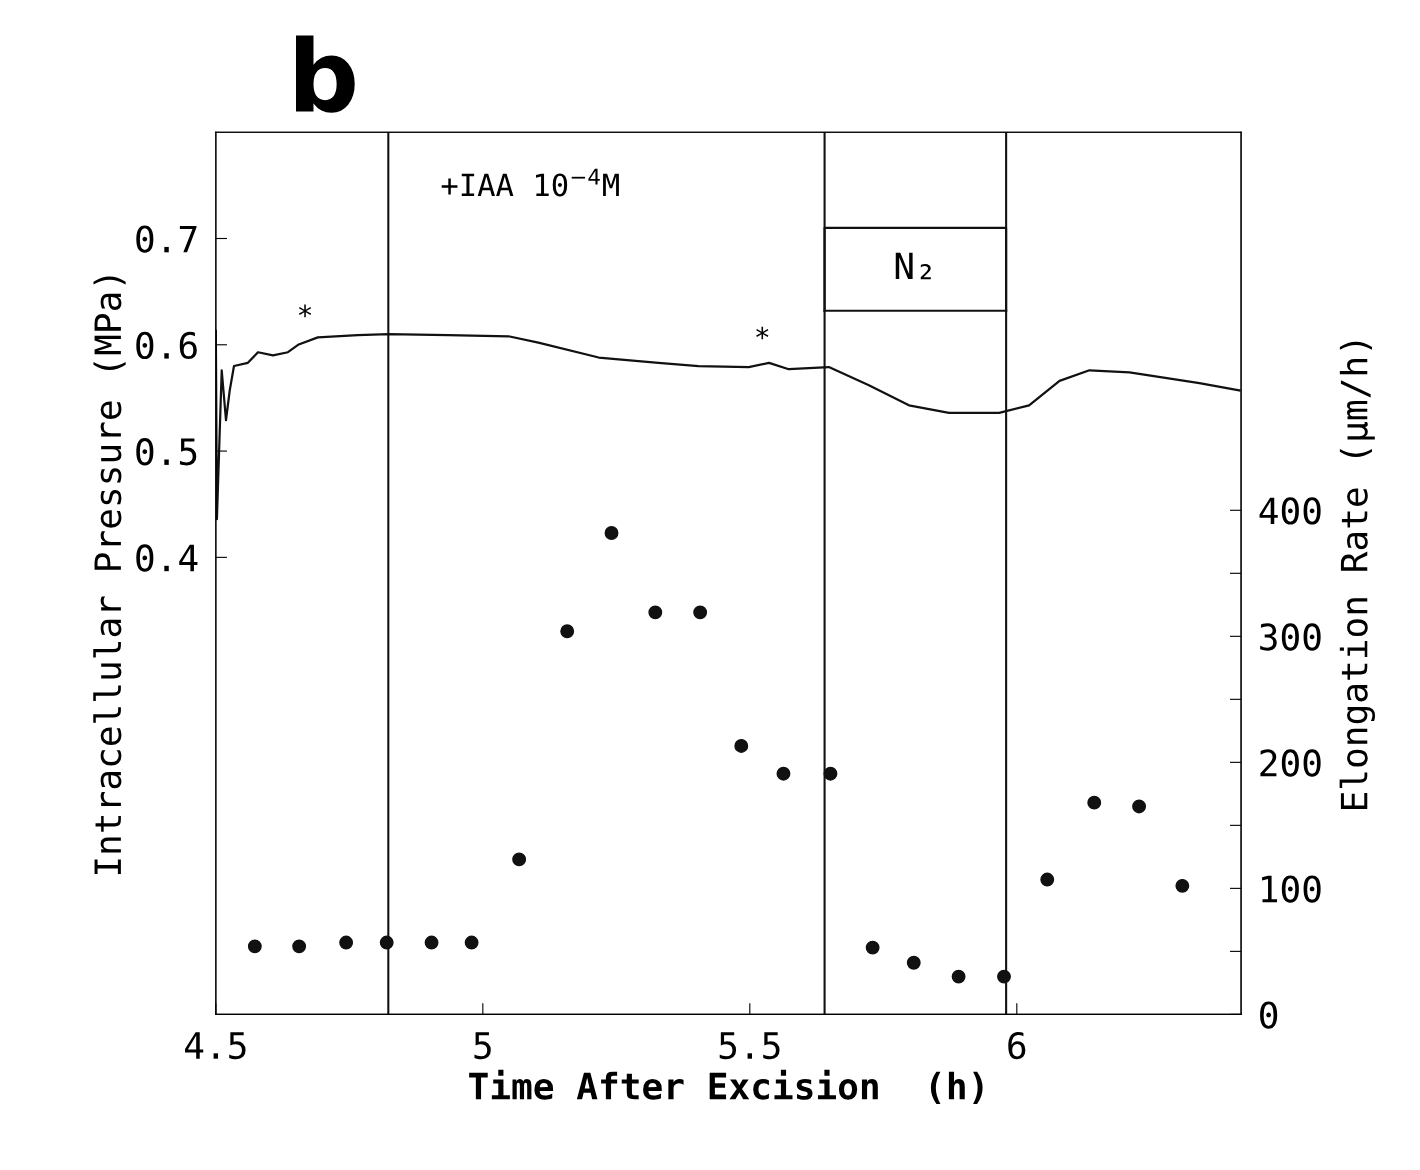 This screenshot has height=1170, width=1420. I want to click on x-tick-label: 5, so click(482, 1046).